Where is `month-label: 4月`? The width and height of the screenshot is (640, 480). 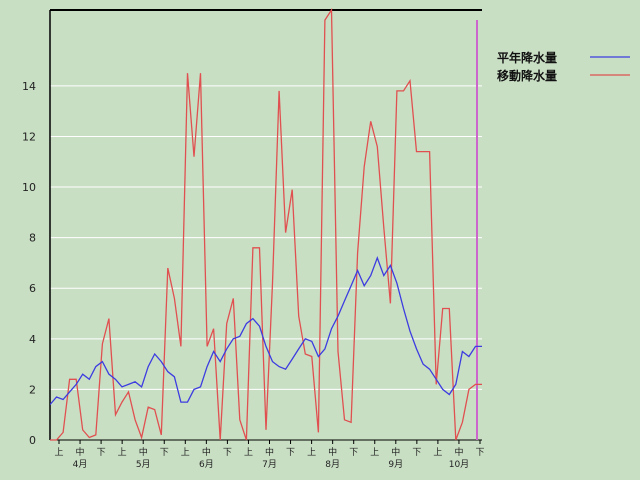
month-label: 4月 is located at coordinates (80, 464).